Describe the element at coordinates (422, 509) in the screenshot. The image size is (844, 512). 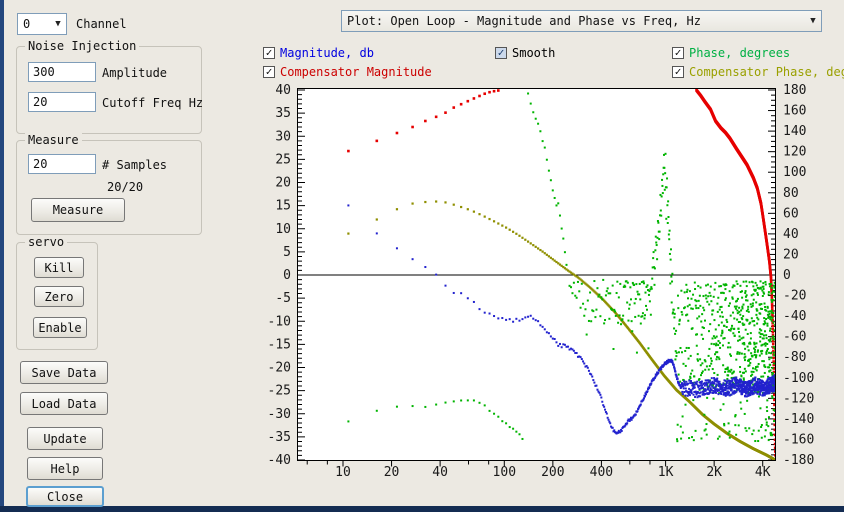
I see `window-frame-bottom` at that location.